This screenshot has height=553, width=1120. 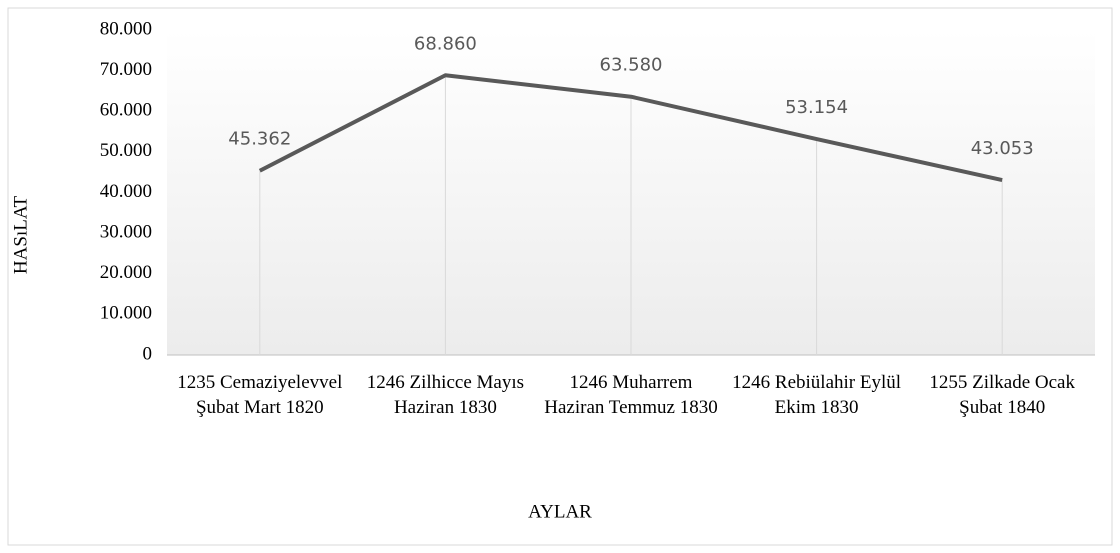 What do you see at coordinates (126, 272) in the screenshot?
I see `y-tick-label: 20.000` at bounding box center [126, 272].